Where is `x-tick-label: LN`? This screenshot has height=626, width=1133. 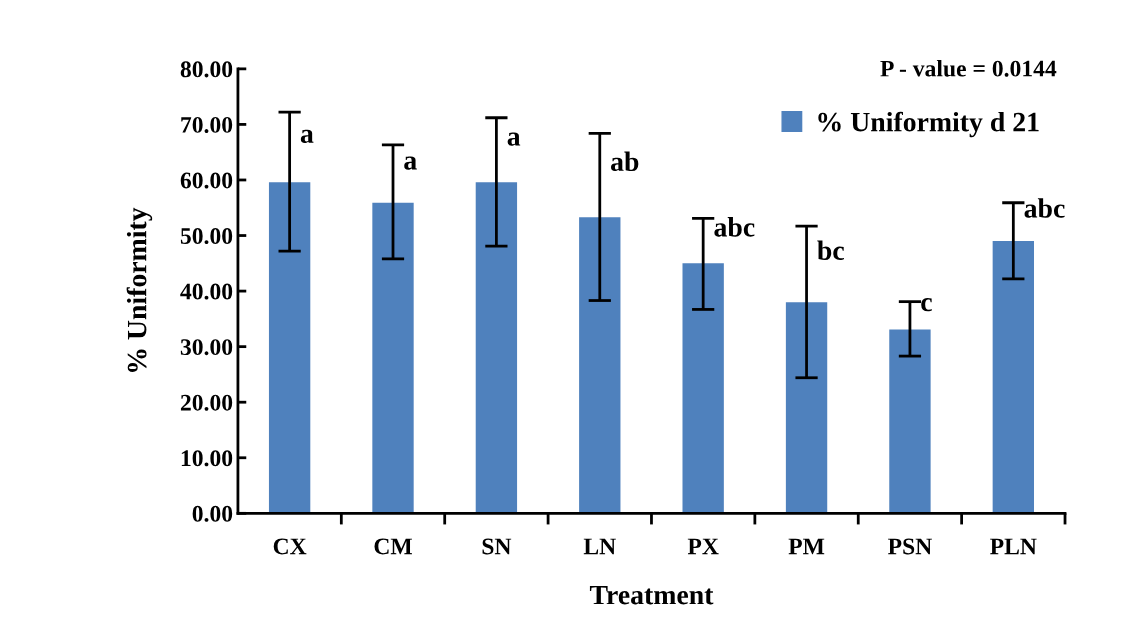 x-tick-label: LN is located at coordinates (599, 546).